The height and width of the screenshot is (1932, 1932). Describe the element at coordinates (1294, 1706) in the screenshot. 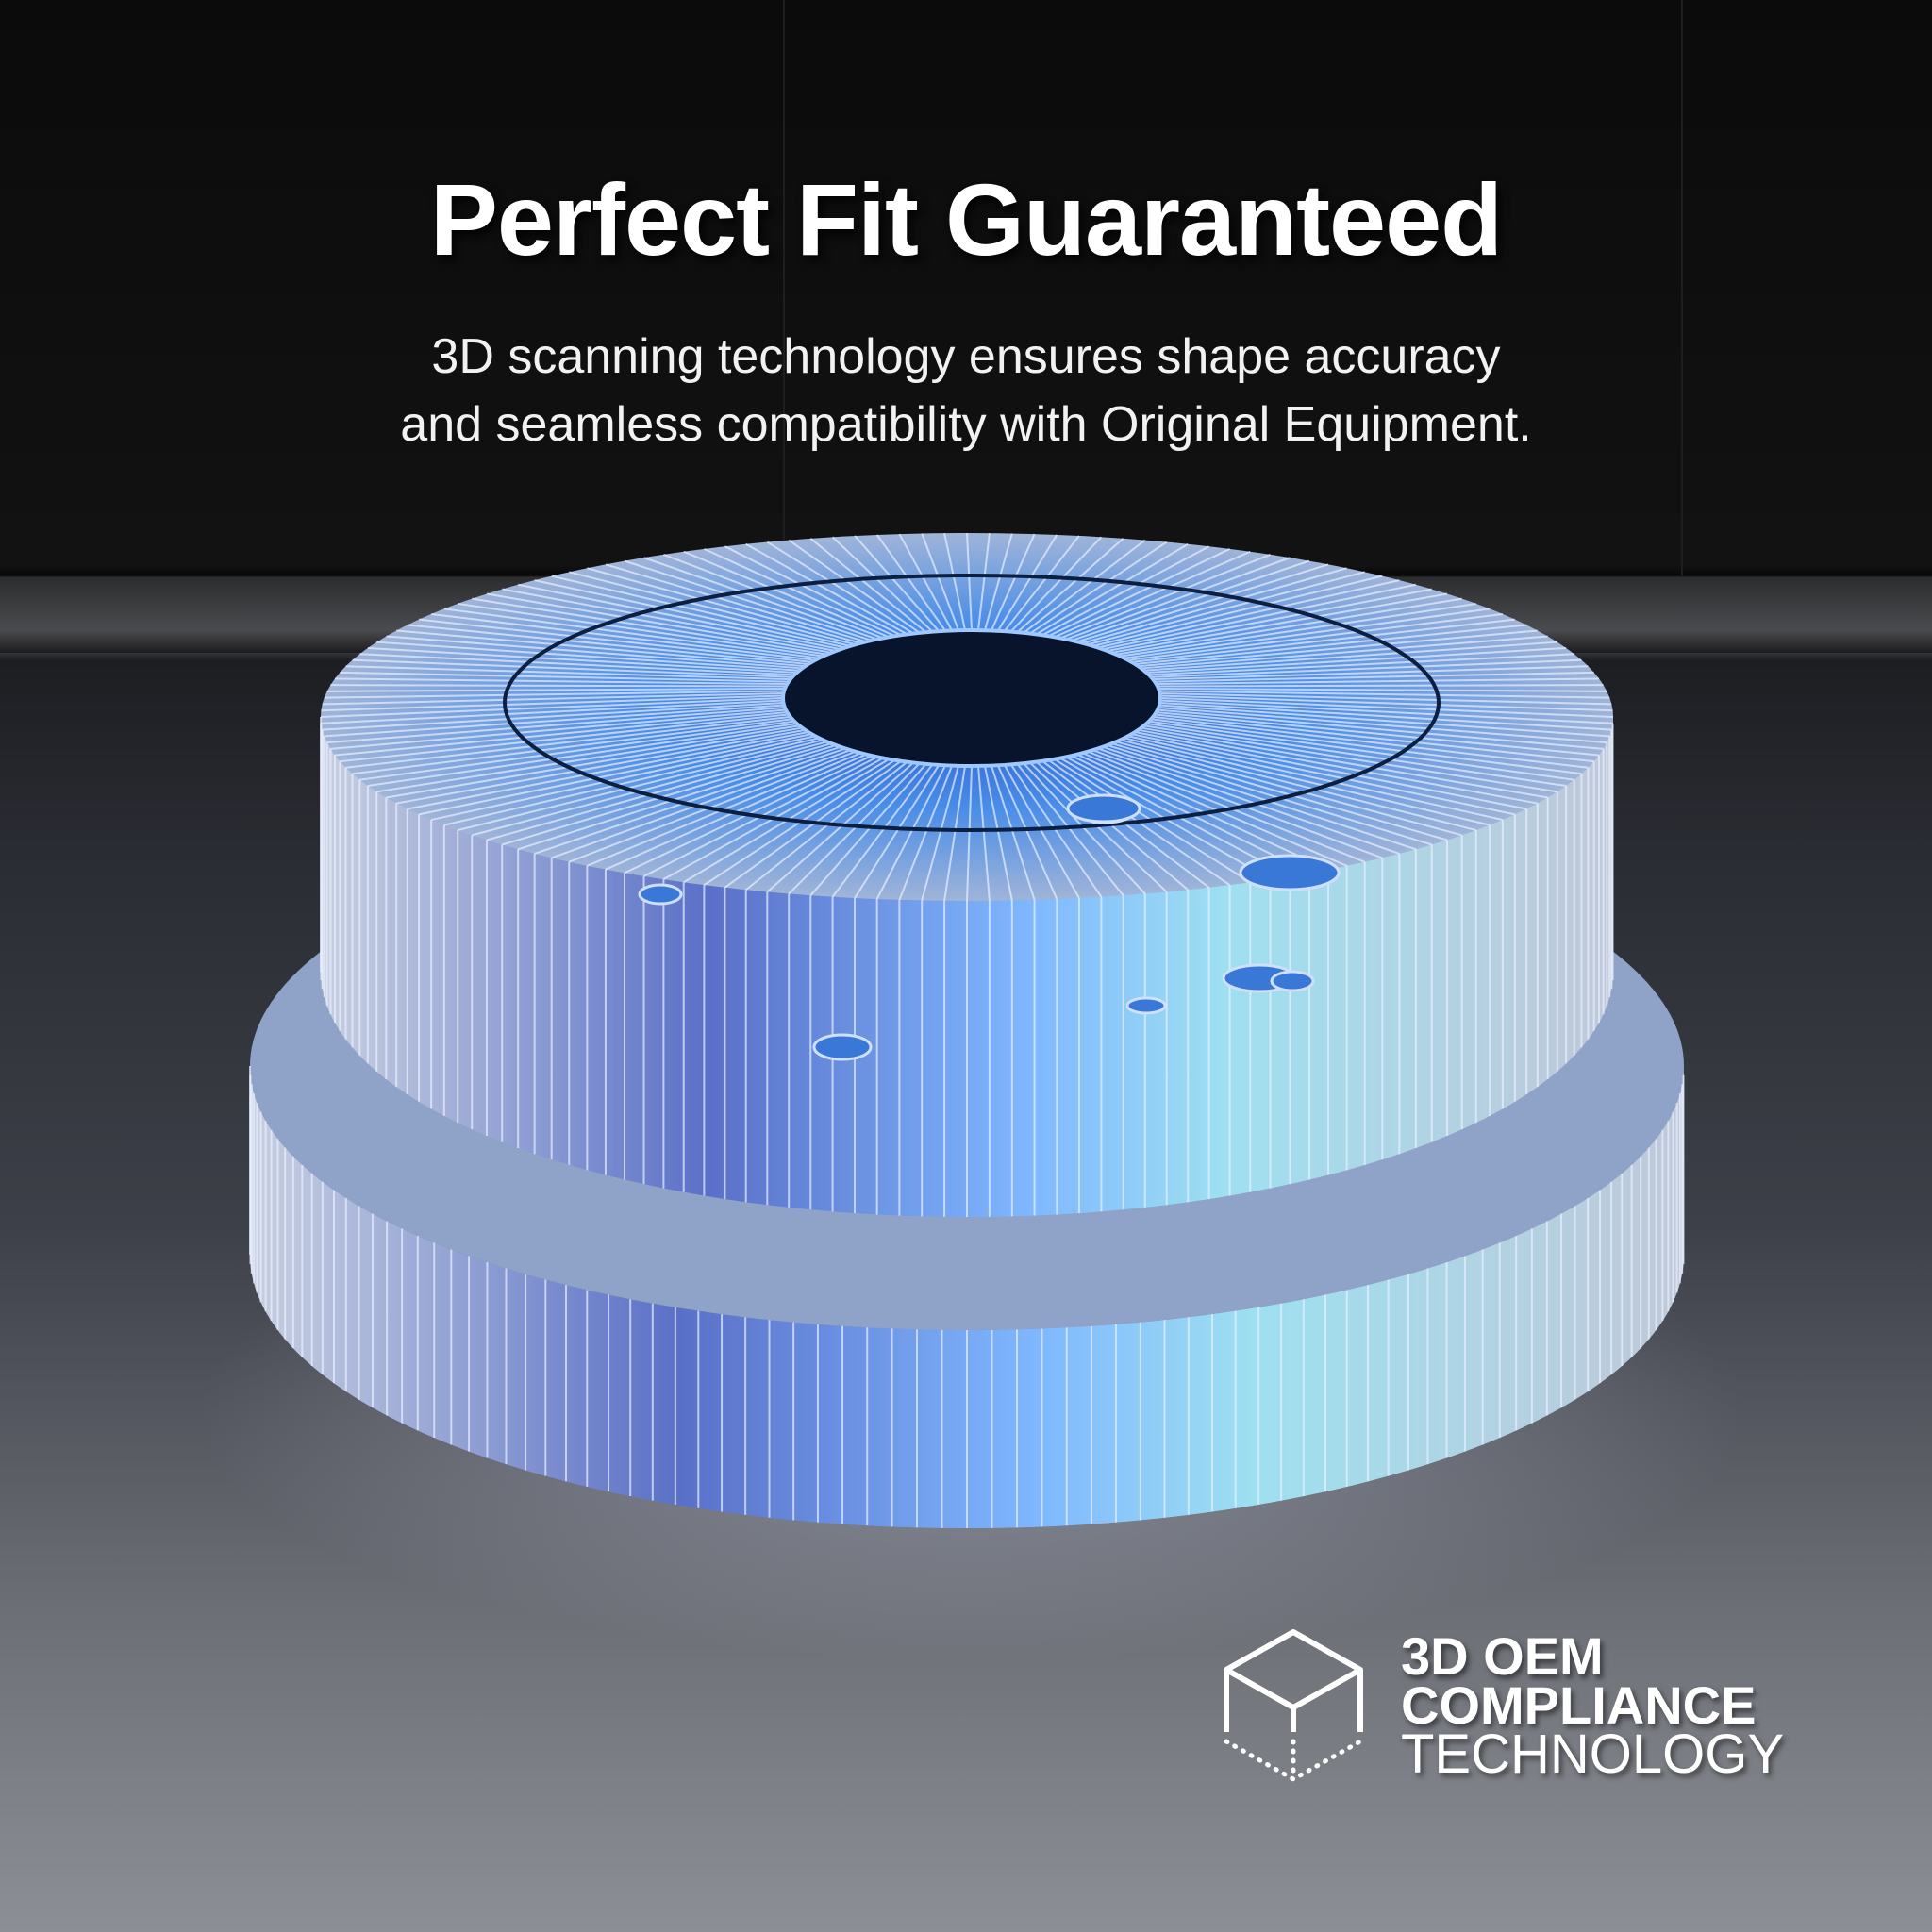

I see `wireframe-cube-icon` at that location.